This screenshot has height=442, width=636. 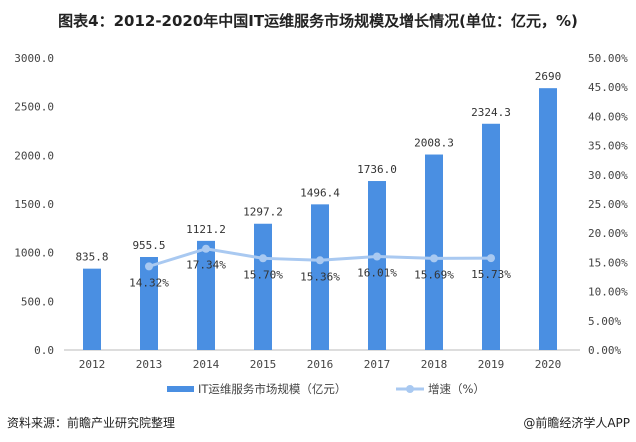 I want to click on bar-data-label: 1736.0, so click(x=377, y=169).